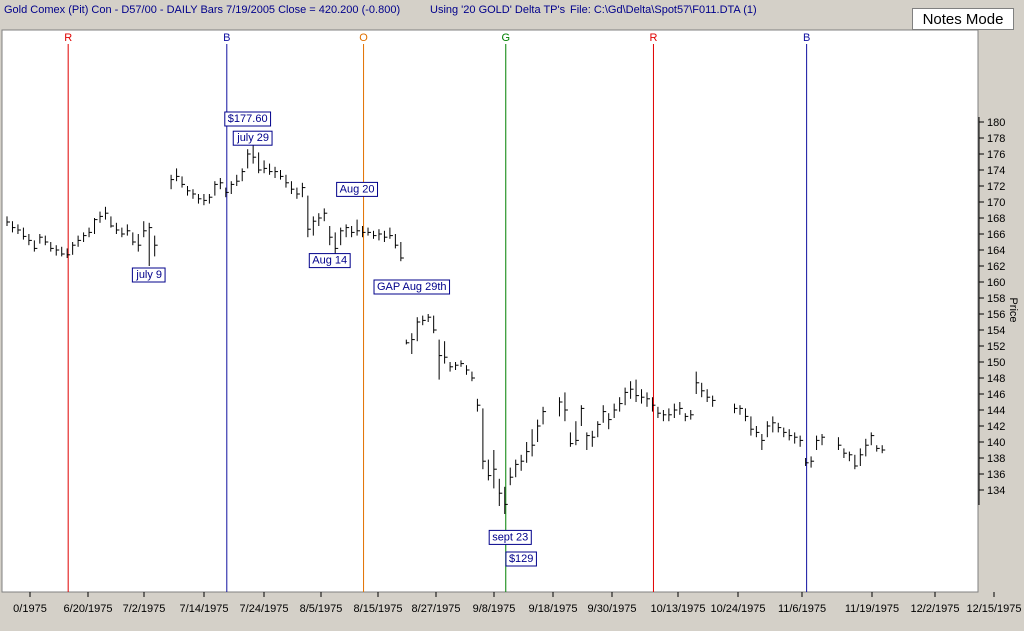  Describe the element at coordinates (204, 609) in the screenshot. I see `x-tick-label: 7/14/1975` at that location.